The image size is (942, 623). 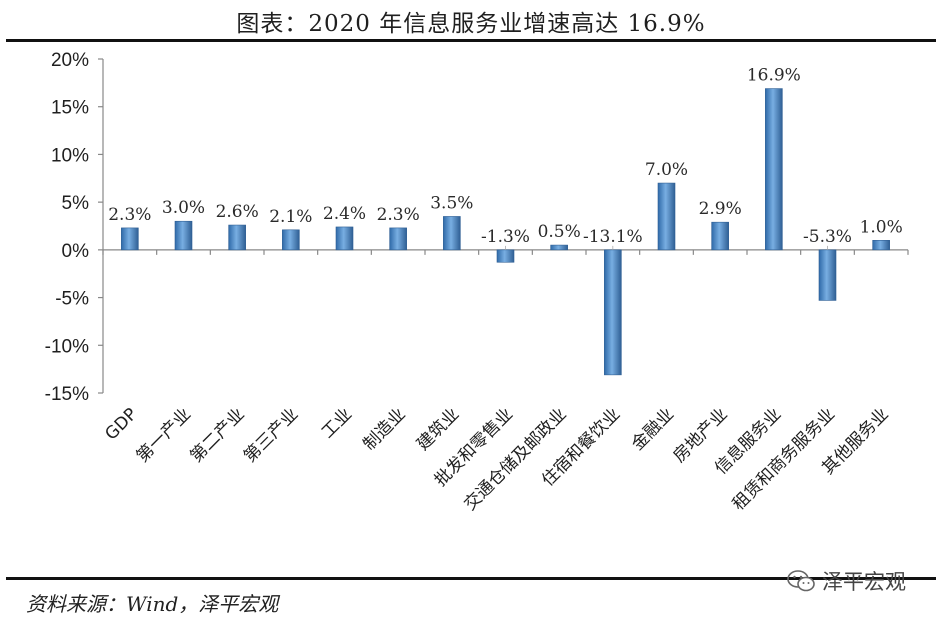 I want to click on y-tick-label: 15%, so click(x=70, y=108).